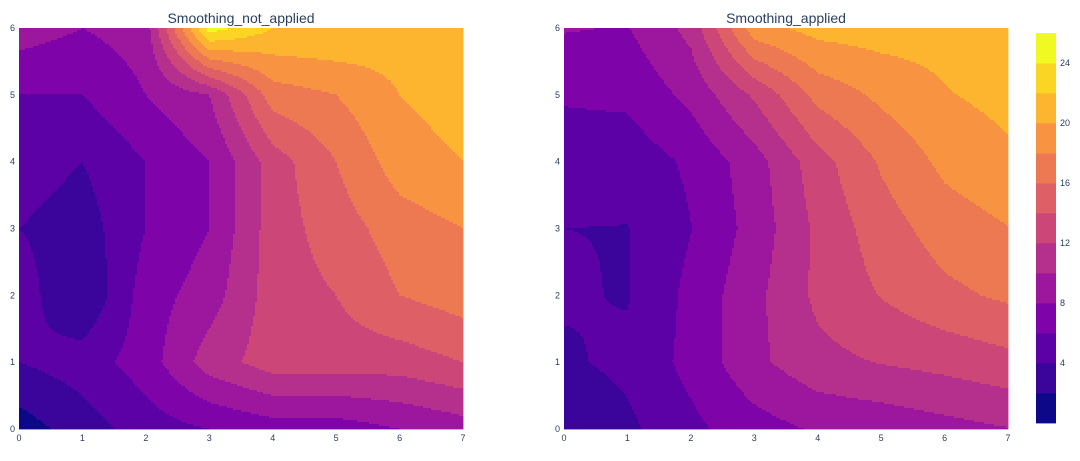  What do you see at coordinates (557, 28) in the screenshot?
I see `y-tick-label: 6` at bounding box center [557, 28].